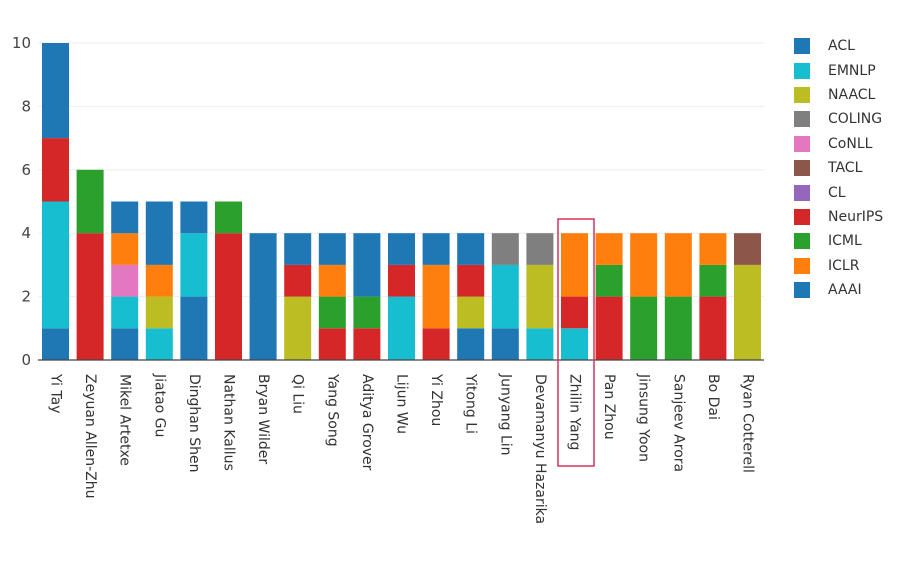 This screenshot has width=900, height=579. Describe the element at coordinates (747, 249) in the screenshot. I see `bar-segment-tacl` at that location.